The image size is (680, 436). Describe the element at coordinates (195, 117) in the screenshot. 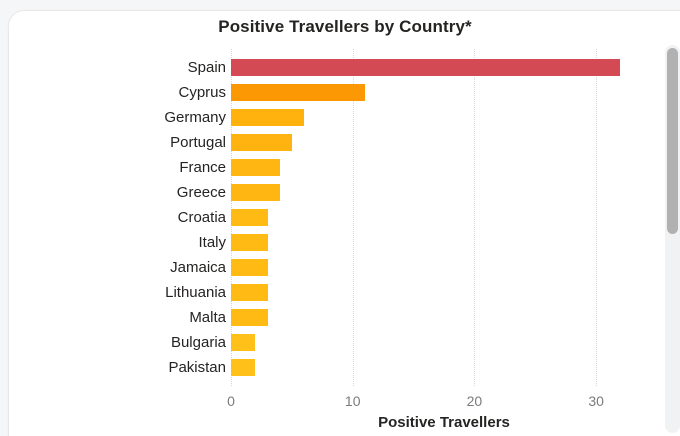

I see `category-label-germany: Germany` at that location.